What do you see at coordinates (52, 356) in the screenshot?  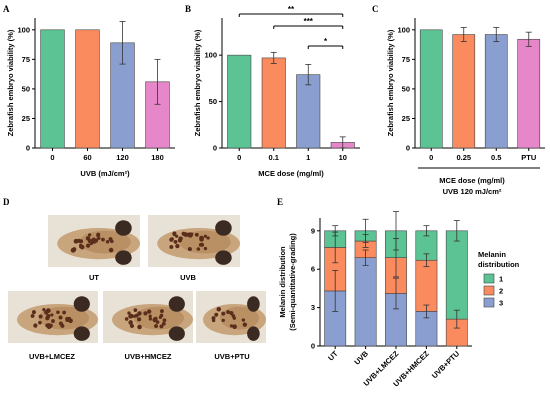 I see `embryo-photo-label: UVB+LMCEZ` at bounding box center [52, 356].